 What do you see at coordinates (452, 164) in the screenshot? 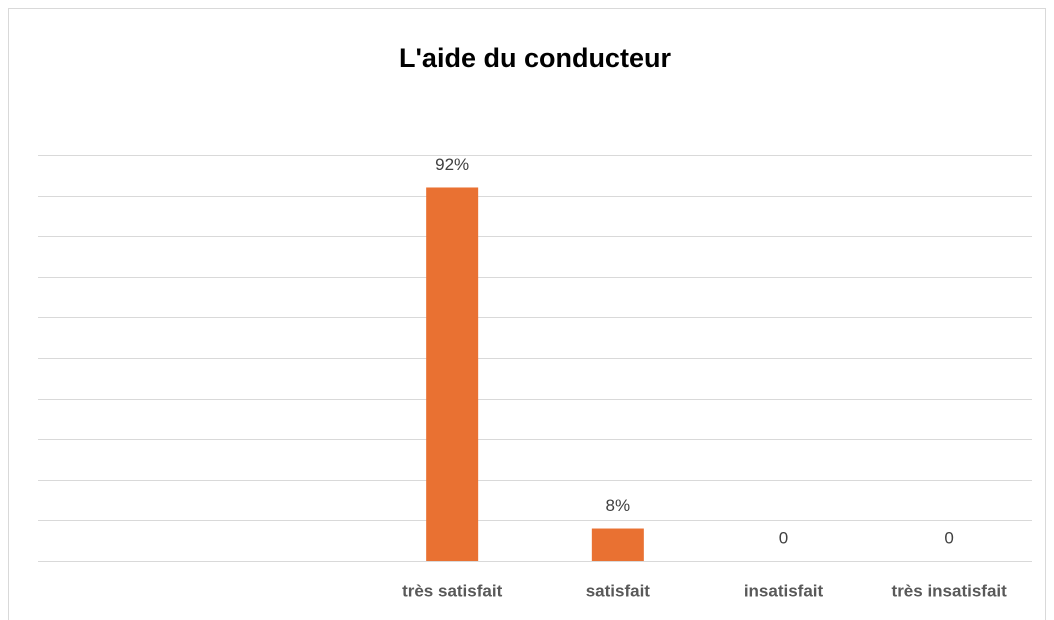
I see `data-label: 92%` at bounding box center [452, 164].